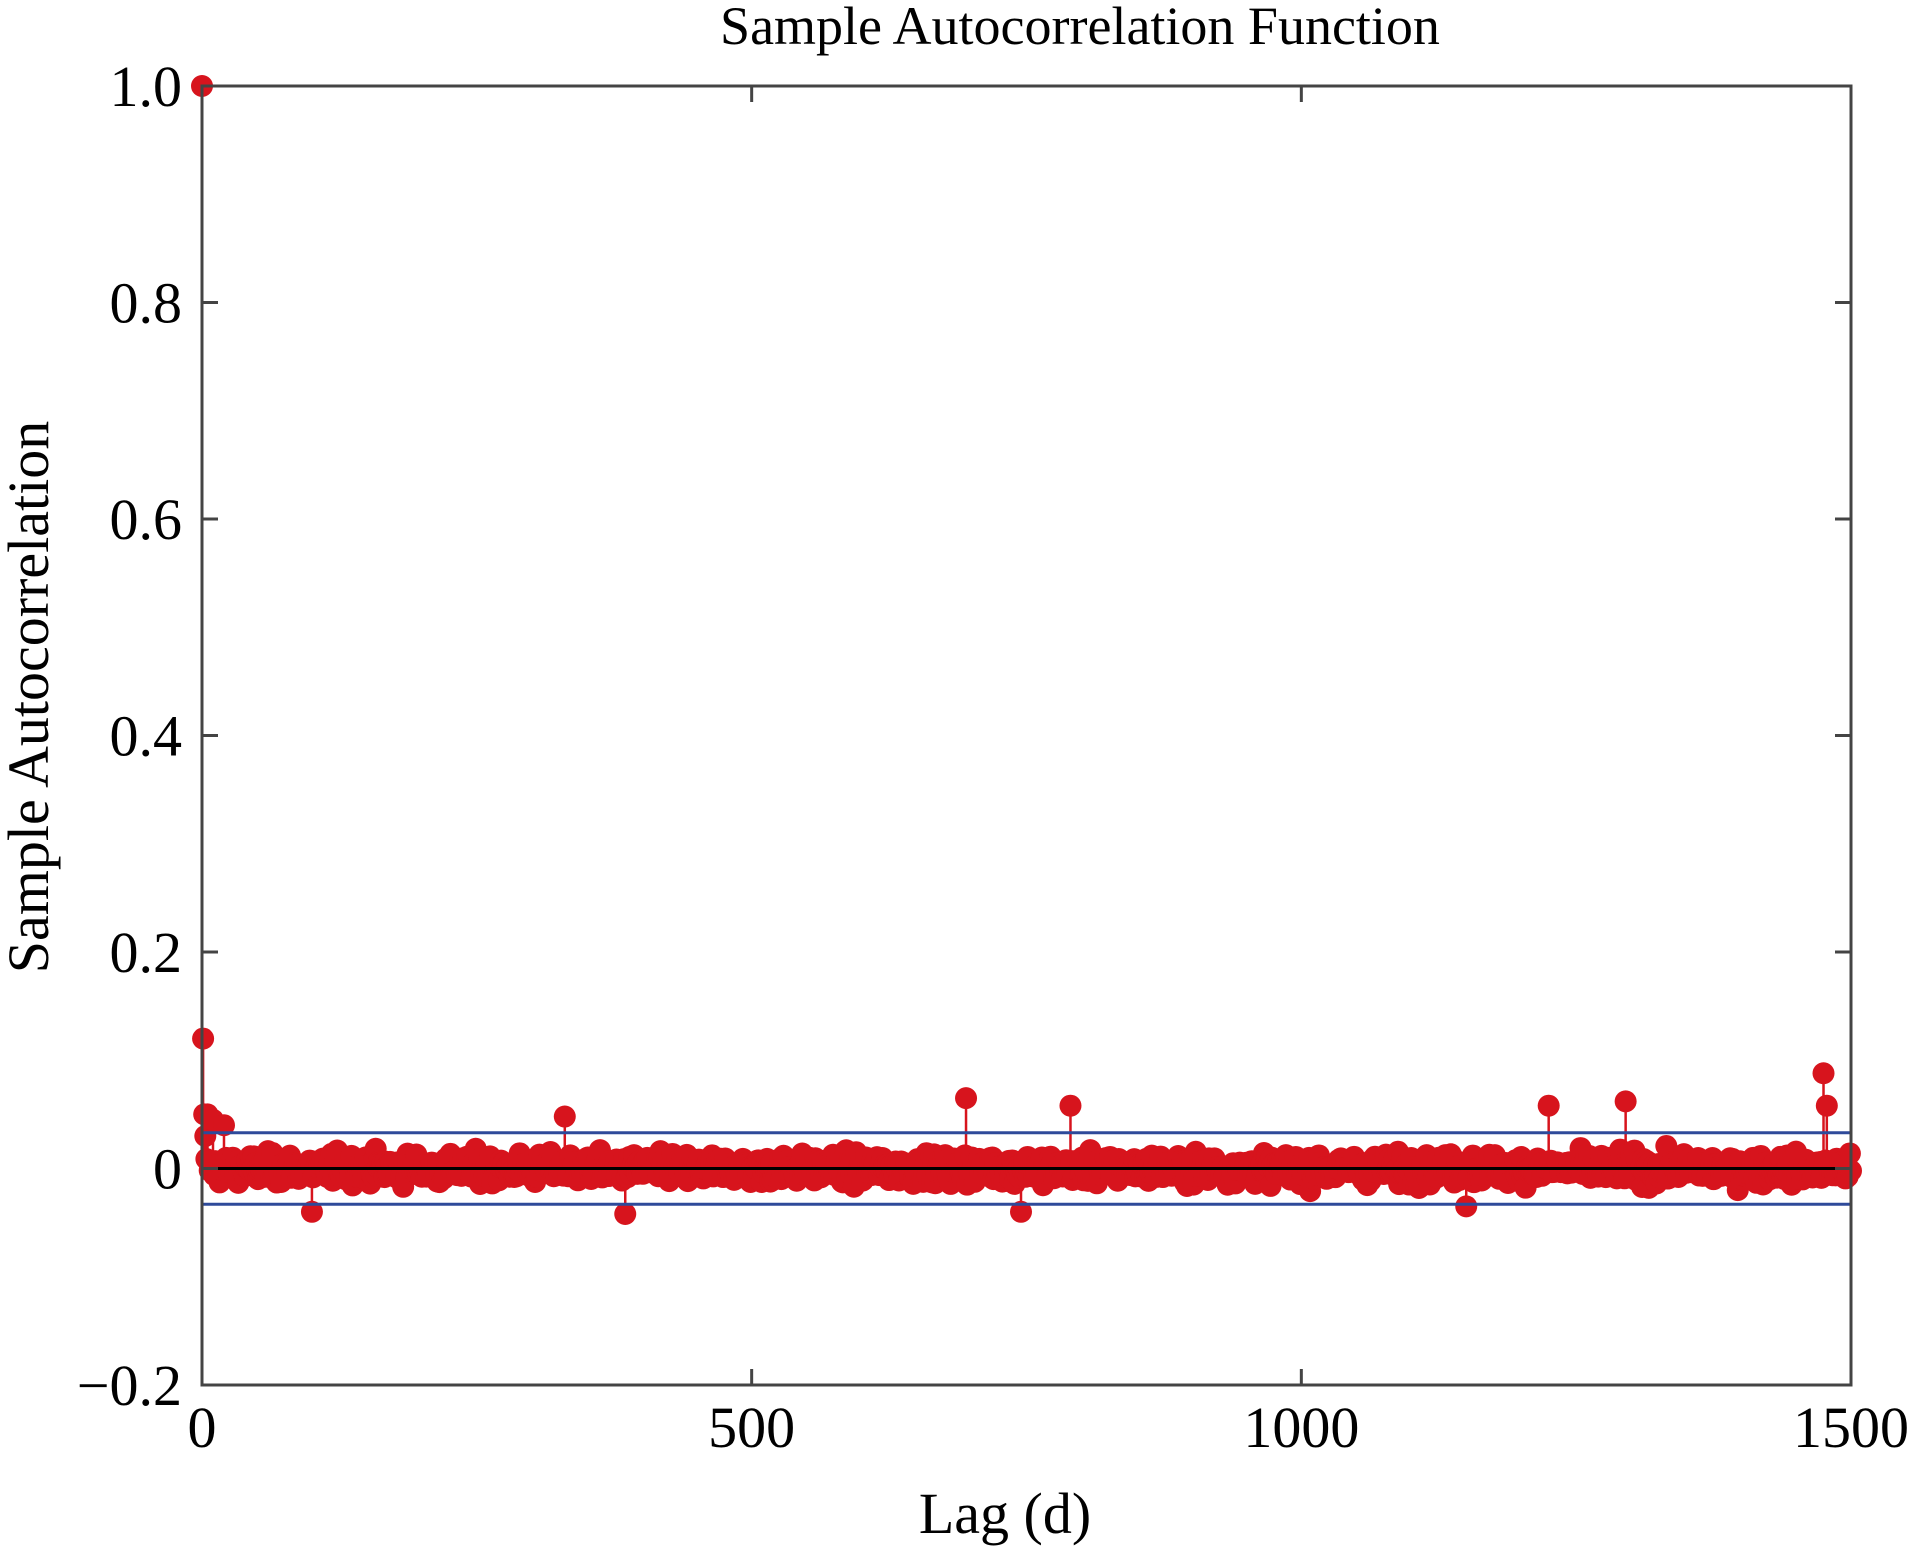  I want to click on reference-lines, so click(1026, 1168).